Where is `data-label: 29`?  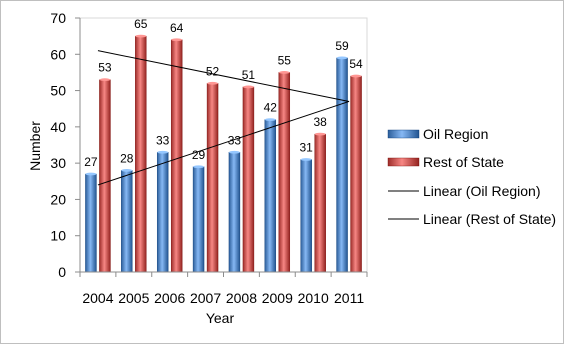 data-label: 29 is located at coordinates (199, 155).